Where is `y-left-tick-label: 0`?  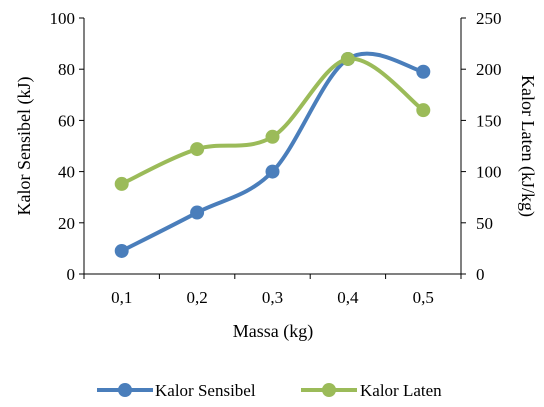 y-left-tick-label: 0 is located at coordinates (71, 274).